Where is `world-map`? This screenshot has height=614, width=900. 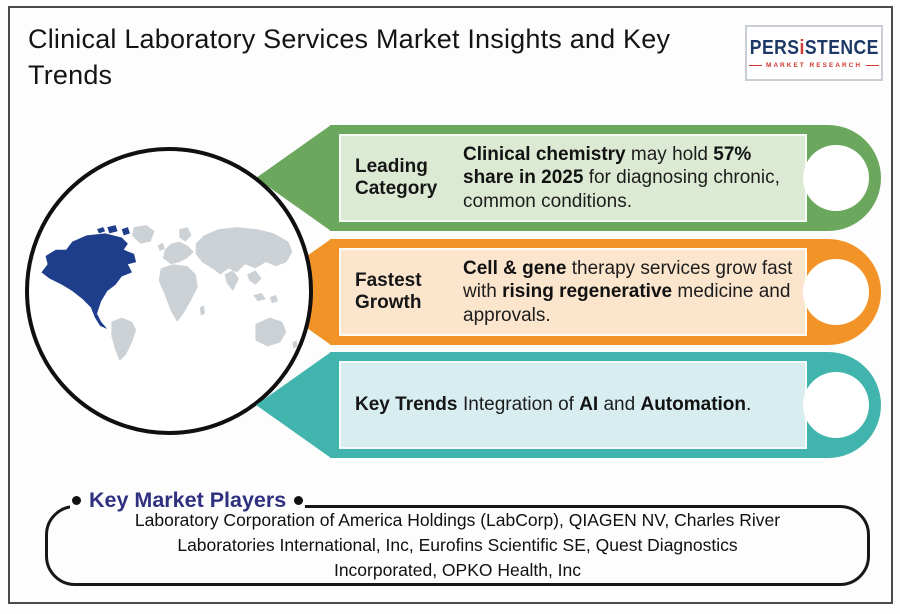
world-map is located at coordinates (169, 293).